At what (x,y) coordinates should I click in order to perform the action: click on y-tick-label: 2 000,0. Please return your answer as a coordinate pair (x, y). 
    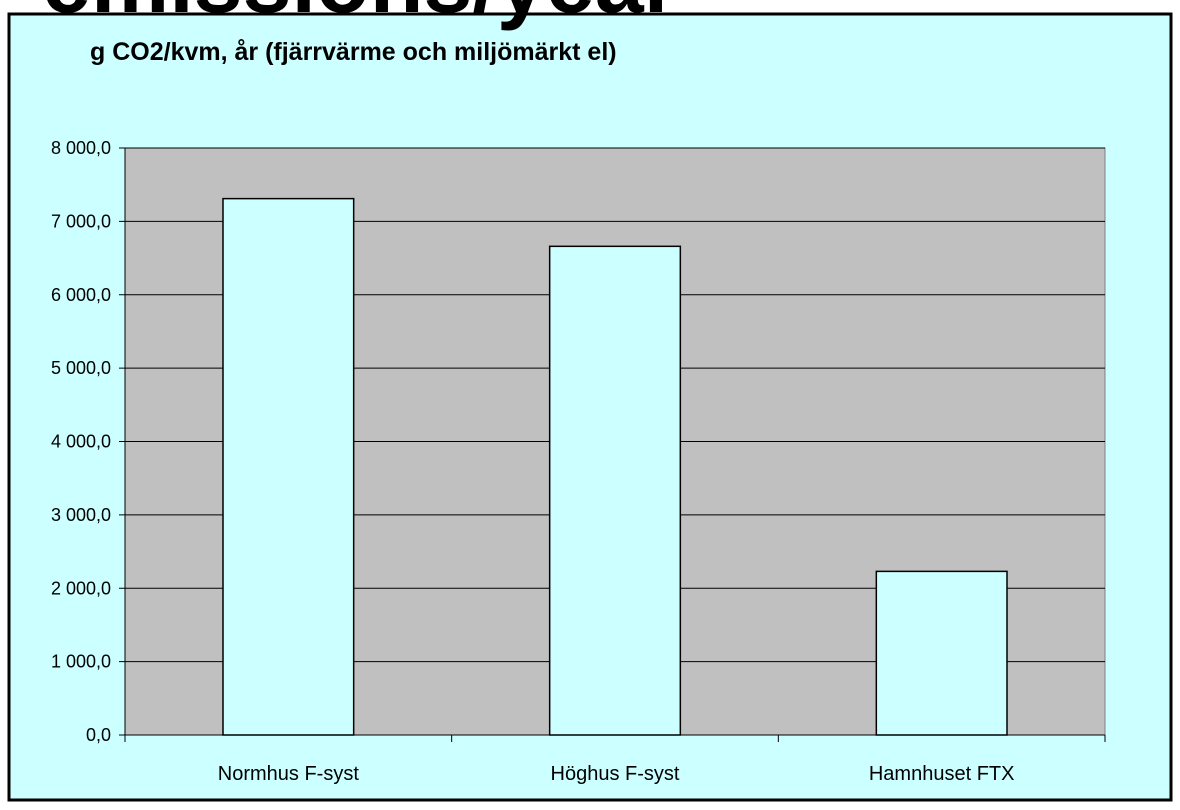
    Looking at the image, I should click on (81, 588).